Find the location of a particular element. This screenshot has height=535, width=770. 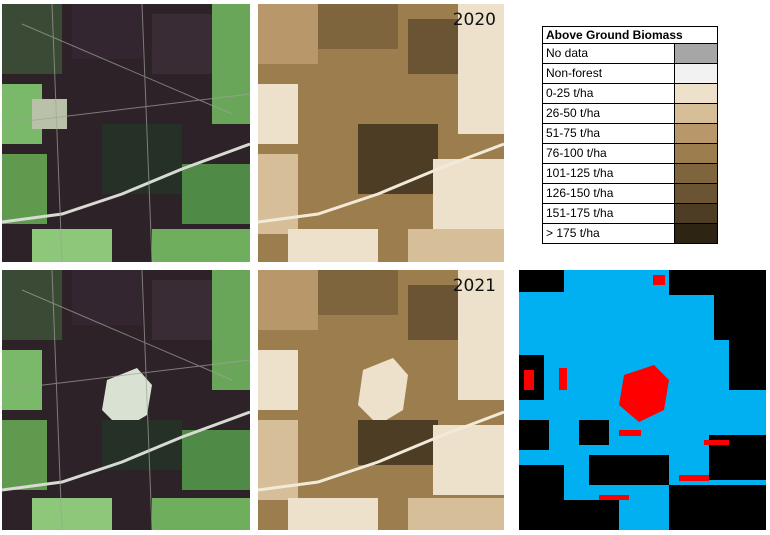

forest-loss-area is located at coordinates (626, 387).